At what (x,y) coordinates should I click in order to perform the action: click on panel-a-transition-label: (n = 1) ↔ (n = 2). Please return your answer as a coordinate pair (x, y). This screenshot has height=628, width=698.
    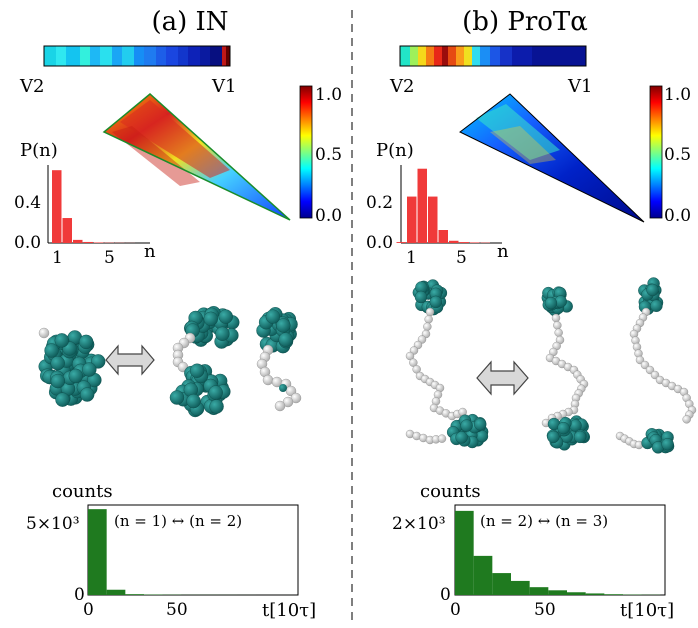
    Looking at the image, I should click on (178, 521).